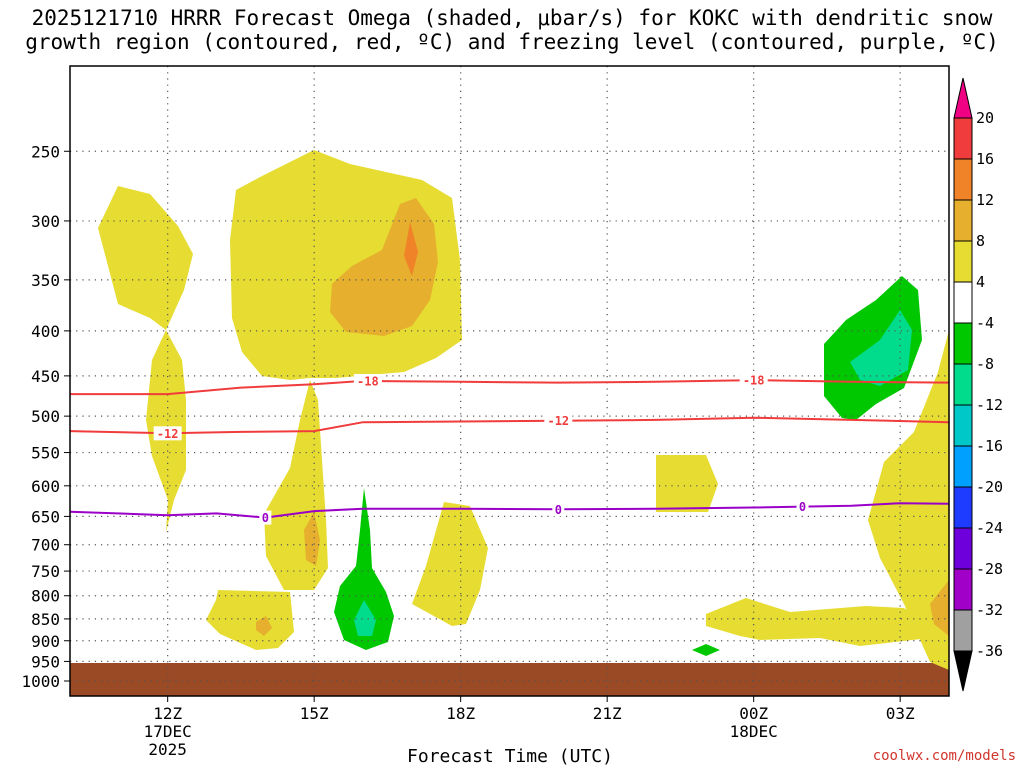  I want to click on y-tick-label: 950, so click(45, 661).